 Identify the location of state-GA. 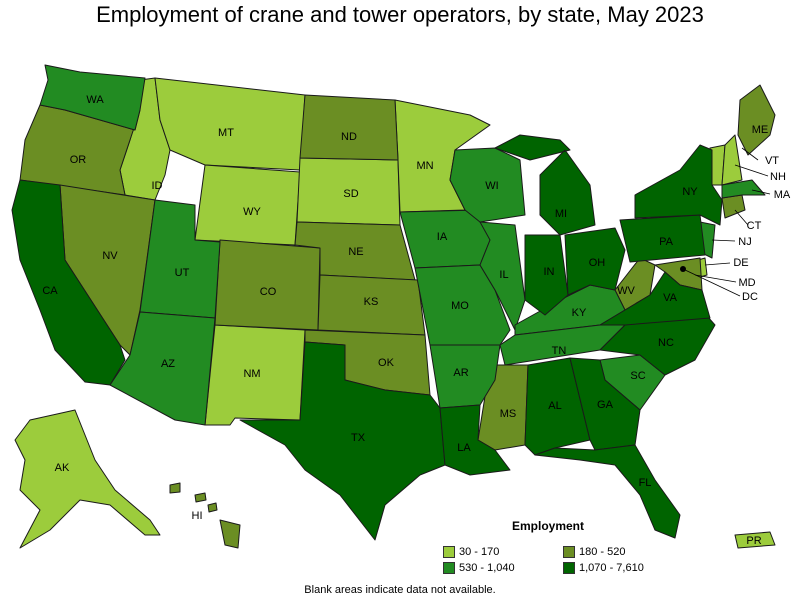
(605, 404).